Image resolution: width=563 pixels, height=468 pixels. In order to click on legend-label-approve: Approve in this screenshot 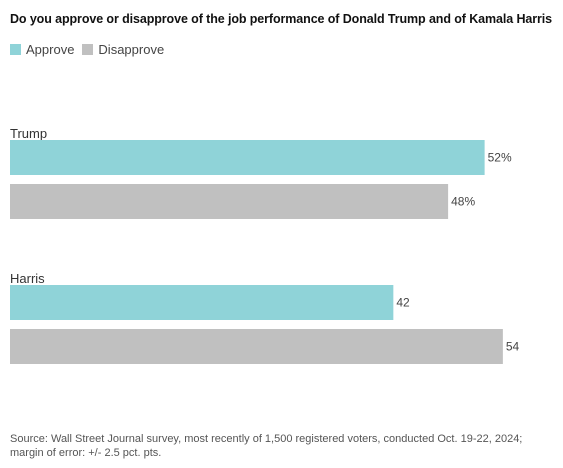, I will do `click(50, 49)`.